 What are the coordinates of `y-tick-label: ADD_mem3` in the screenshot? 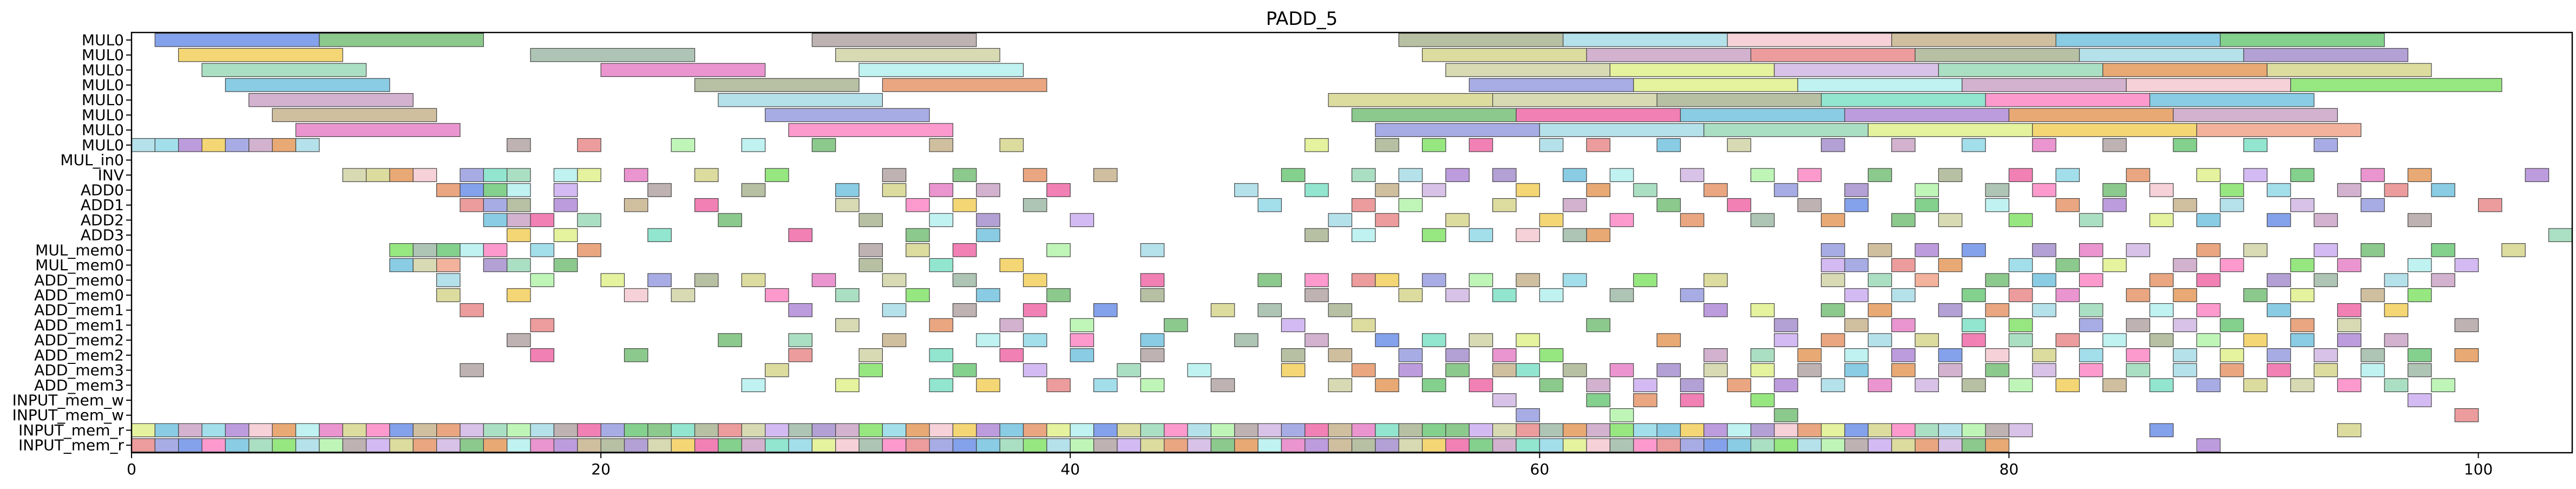 It's located at (79, 385).